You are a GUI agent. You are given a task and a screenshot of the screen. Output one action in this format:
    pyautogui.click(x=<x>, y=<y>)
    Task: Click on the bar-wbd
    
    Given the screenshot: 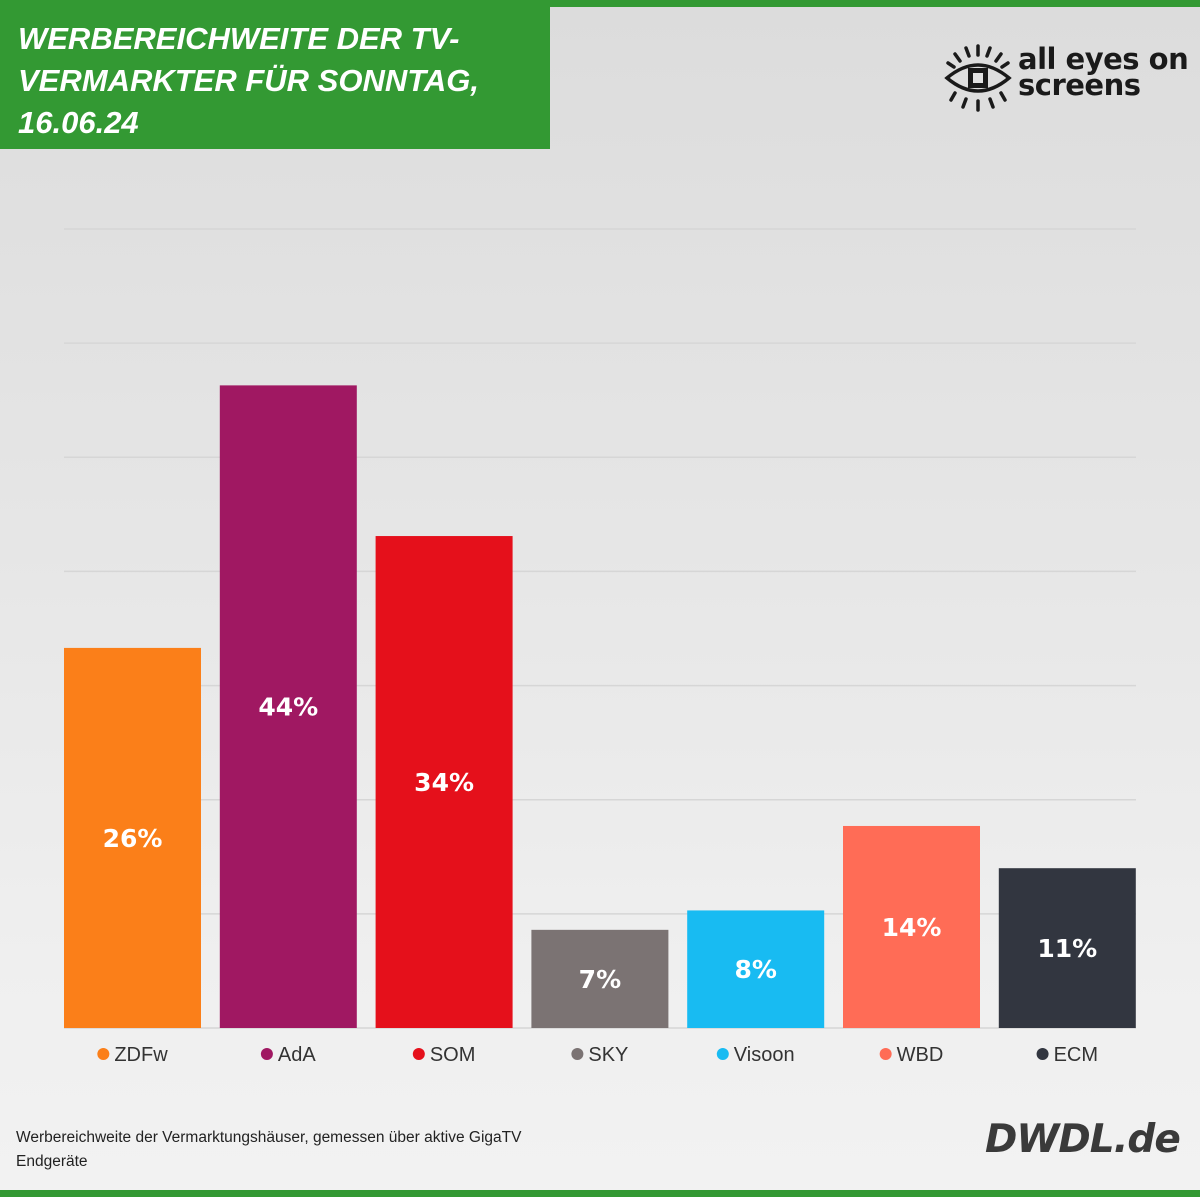 What is the action you would take?
    pyautogui.click(x=911, y=926)
    